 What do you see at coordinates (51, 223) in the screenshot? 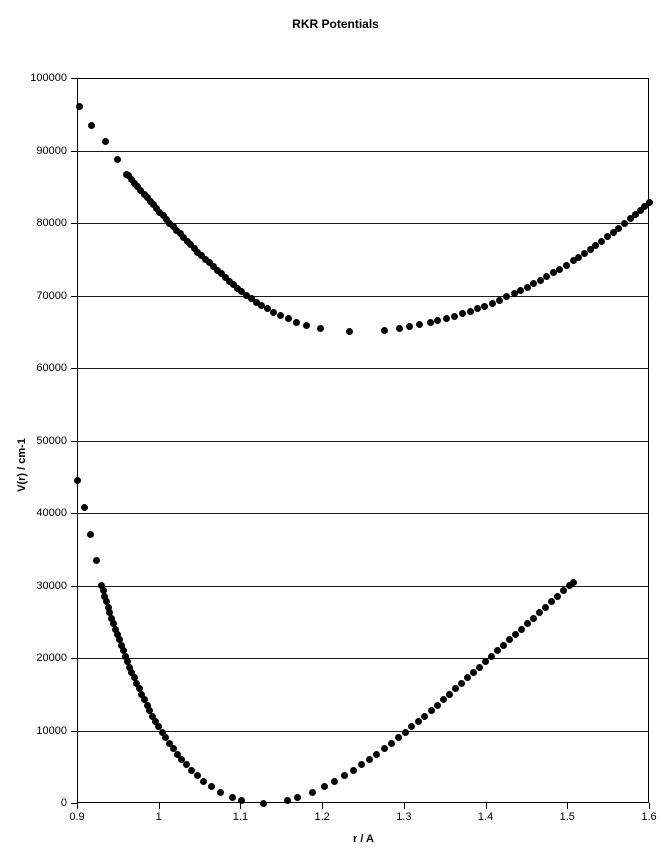
I see `y-tick-label: 80000` at bounding box center [51, 223].